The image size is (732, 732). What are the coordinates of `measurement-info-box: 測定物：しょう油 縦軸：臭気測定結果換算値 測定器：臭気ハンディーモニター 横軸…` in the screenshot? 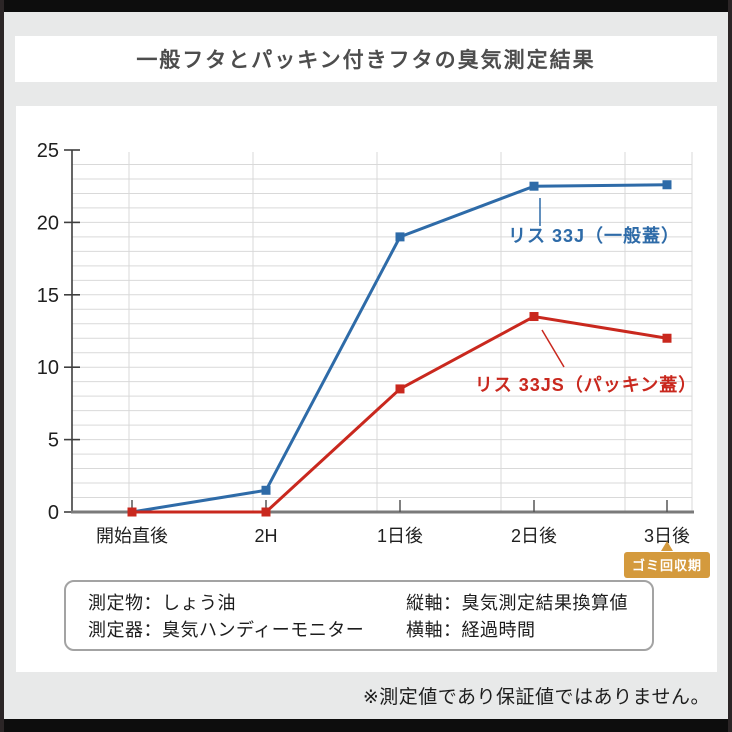 It's located at (359, 615).